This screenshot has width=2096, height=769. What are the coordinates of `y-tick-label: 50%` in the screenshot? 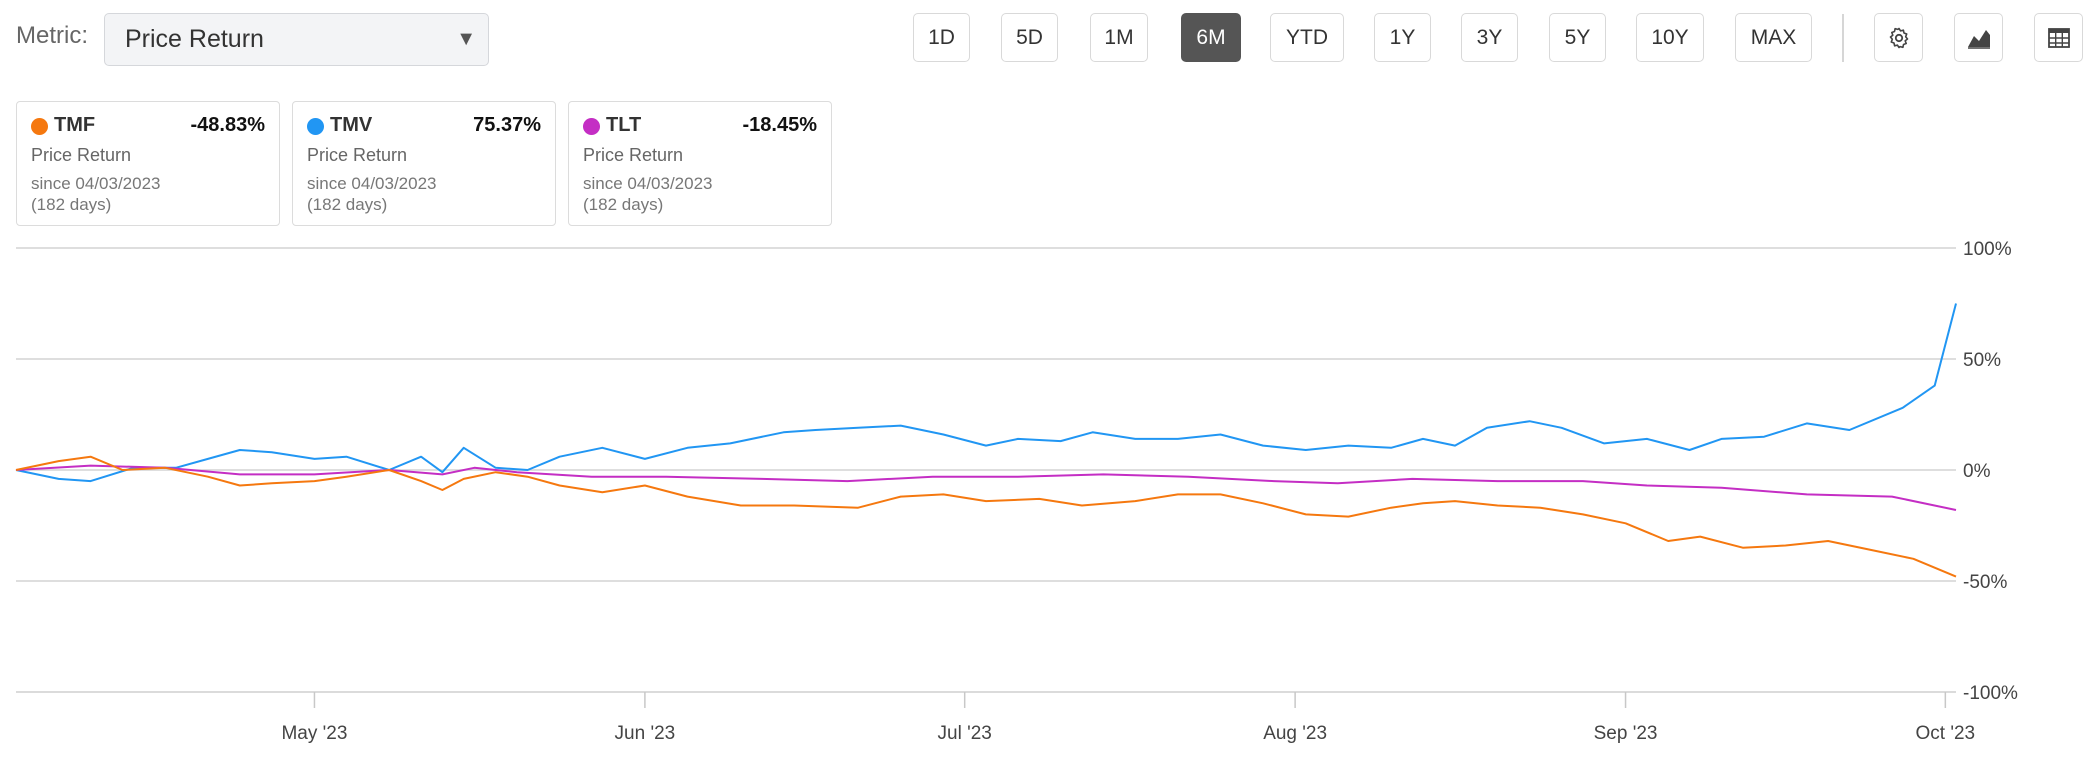 It's located at (1982, 360).